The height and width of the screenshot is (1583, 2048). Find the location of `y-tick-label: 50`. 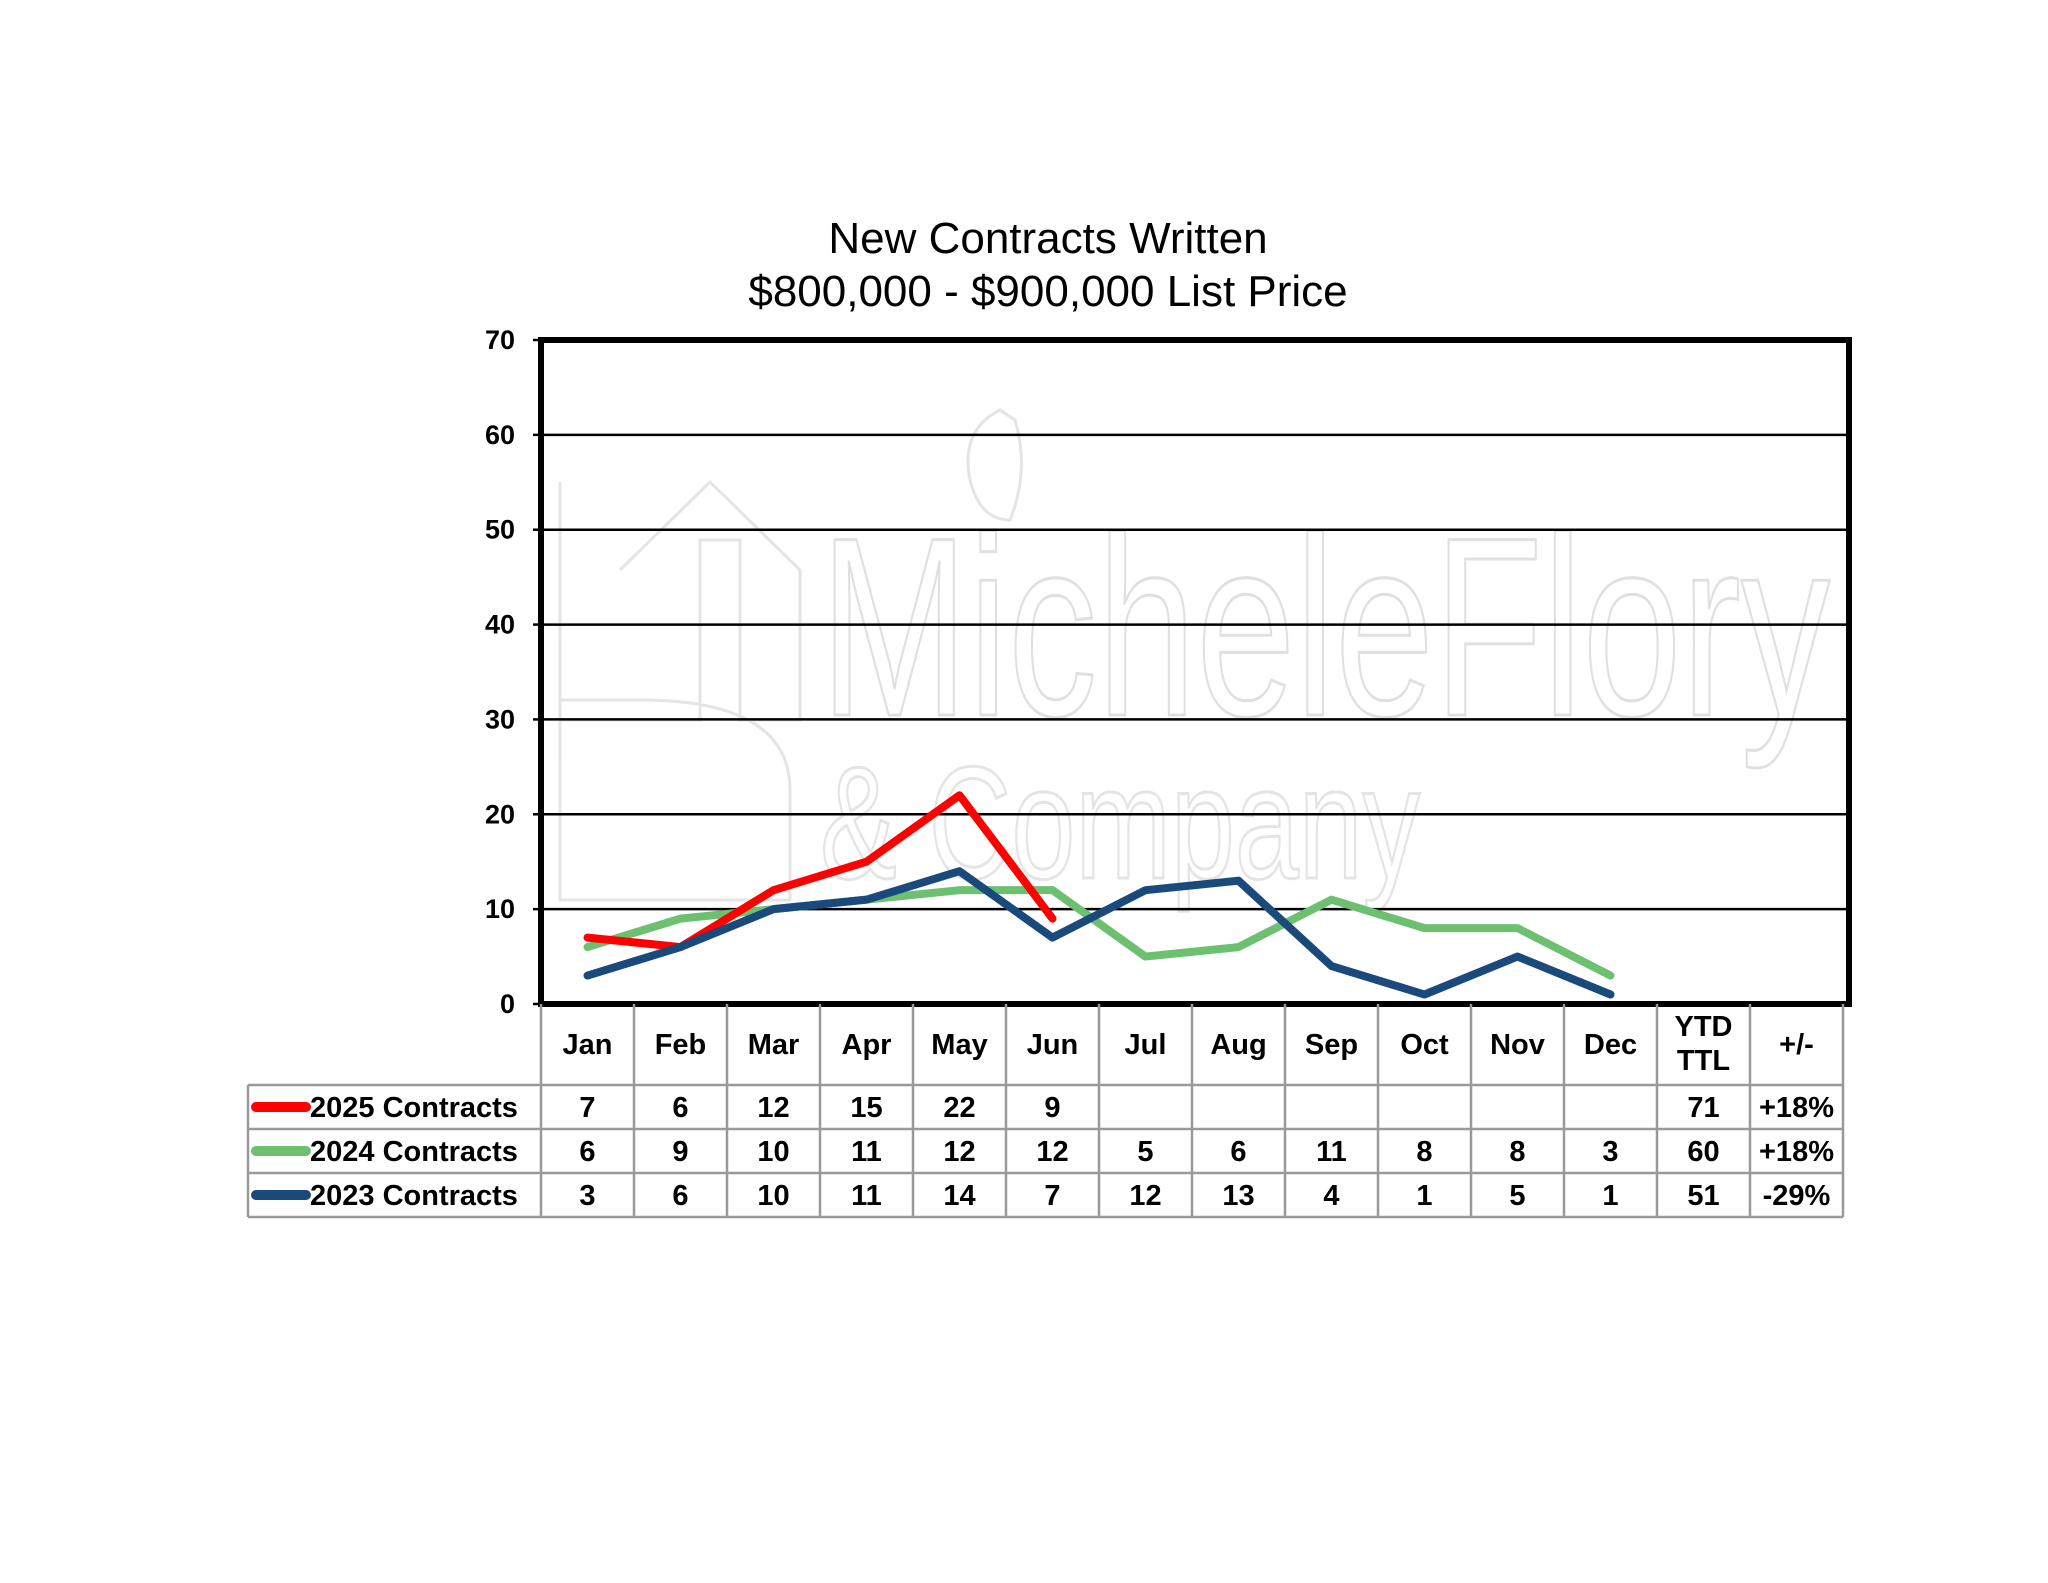

y-tick-label: 50 is located at coordinates (500, 530).